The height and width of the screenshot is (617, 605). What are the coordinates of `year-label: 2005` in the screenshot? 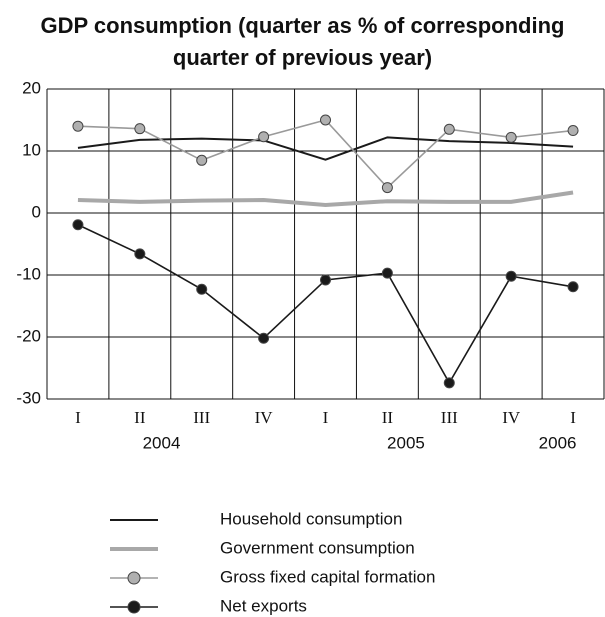 It's located at (406, 442).